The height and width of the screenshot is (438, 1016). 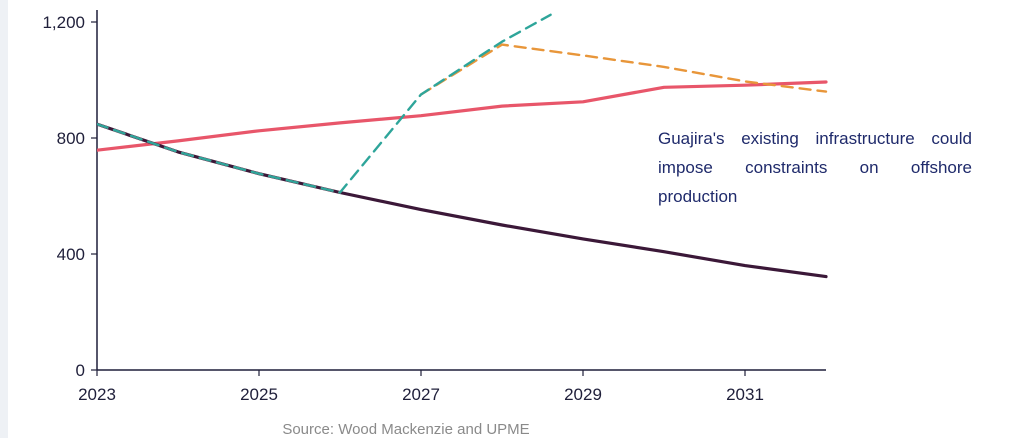 What do you see at coordinates (71, 254) in the screenshot?
I see `y-tick-label: 400` at bounding box center [71, 254].